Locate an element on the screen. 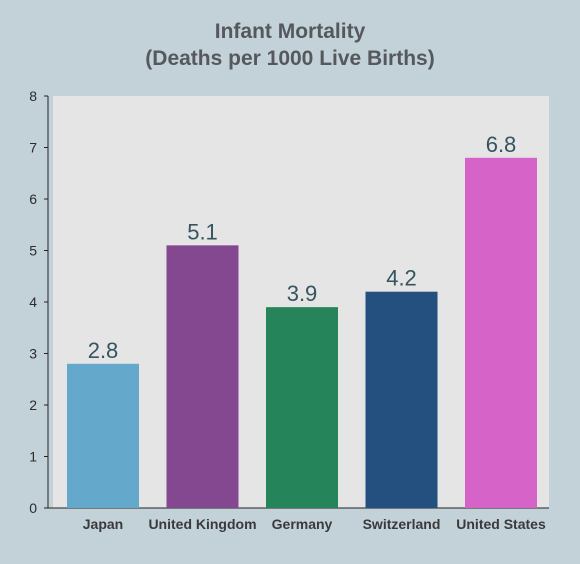  chart-title-line-2: (Deaths per 1000 Live Births) is located at coordinates (290, 58).